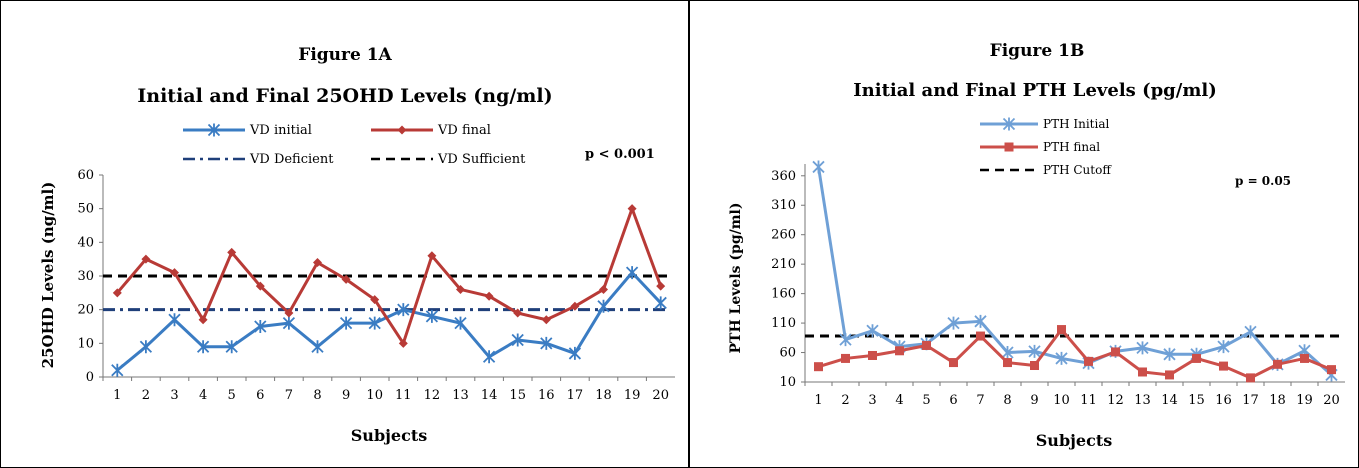 This screenshot has width=1359, height=468. Describe the element at coordinates (85, 242) in the screenshot. I see `y-tick-label: 40` at that location.